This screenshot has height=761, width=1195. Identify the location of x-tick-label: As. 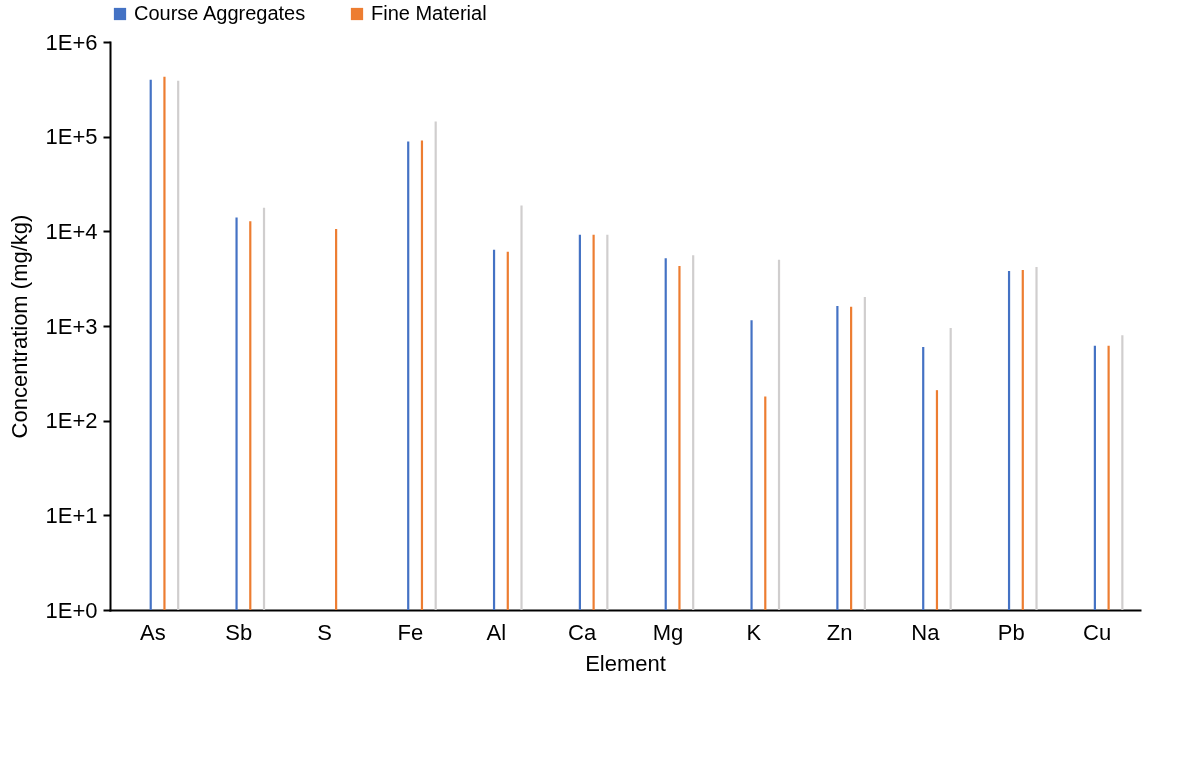
(153, 632).